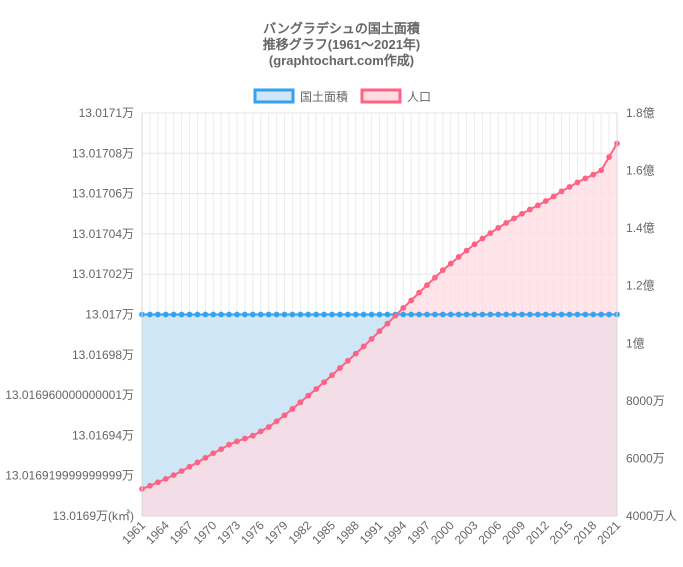 The image size is (683, 567). I want to click on y-left-tick-label: 13.01702万, so click(103, 274).